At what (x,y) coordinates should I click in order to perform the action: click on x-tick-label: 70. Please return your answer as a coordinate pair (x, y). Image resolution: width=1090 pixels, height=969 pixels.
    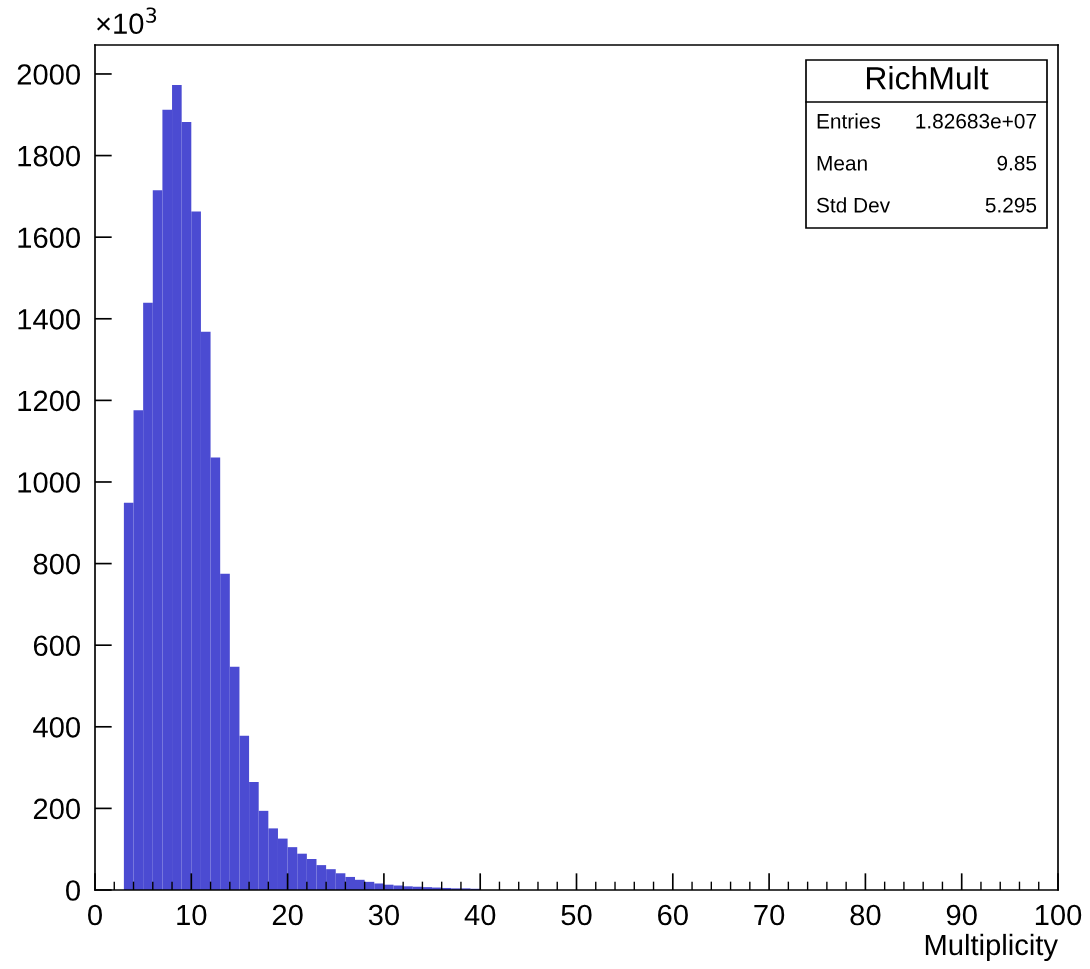
    Looking at the image, I should click on (769, 915).